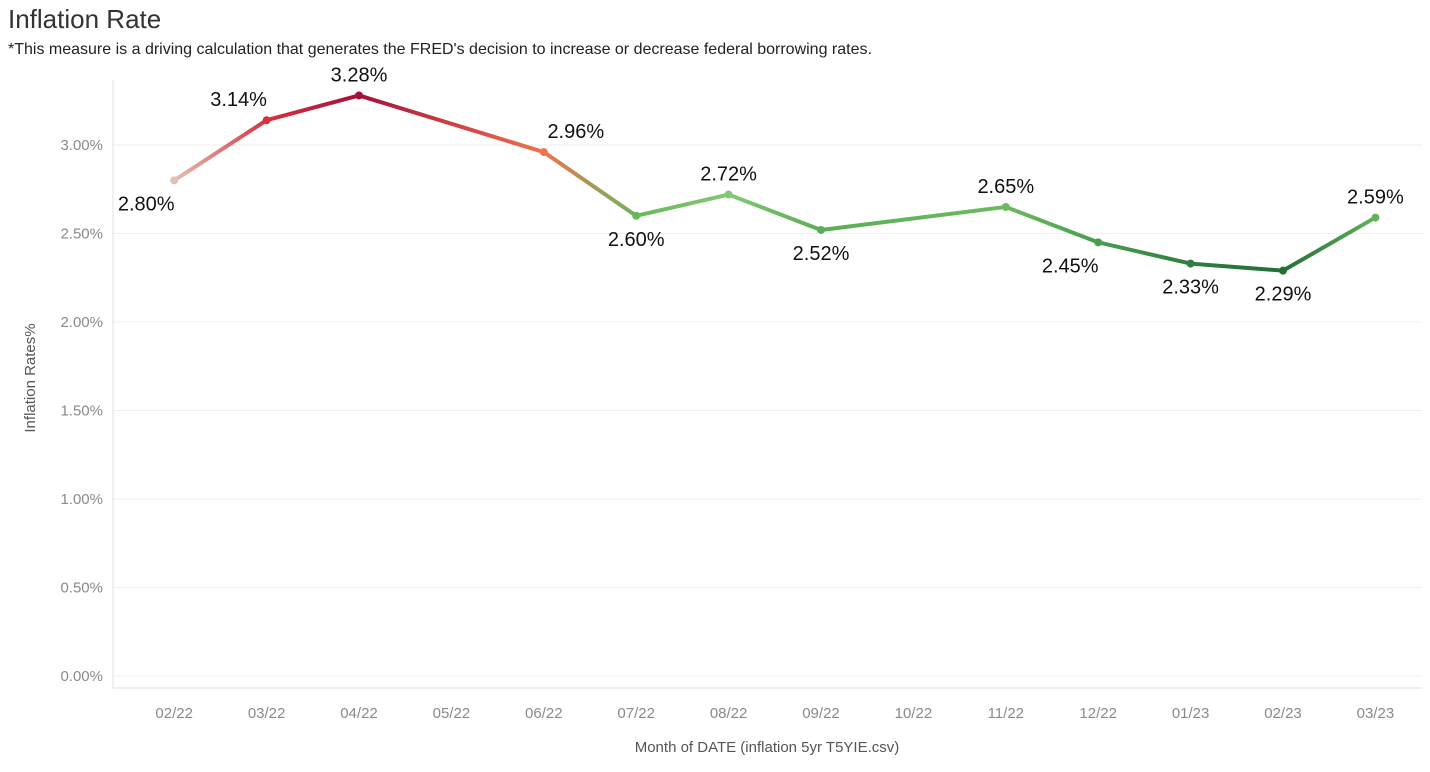 The height and width of the screenshot is (772, 1430). Describe the element at coordinates (174, 713) in the screenshot. I see `x-tick-label: 02/22` at that location.